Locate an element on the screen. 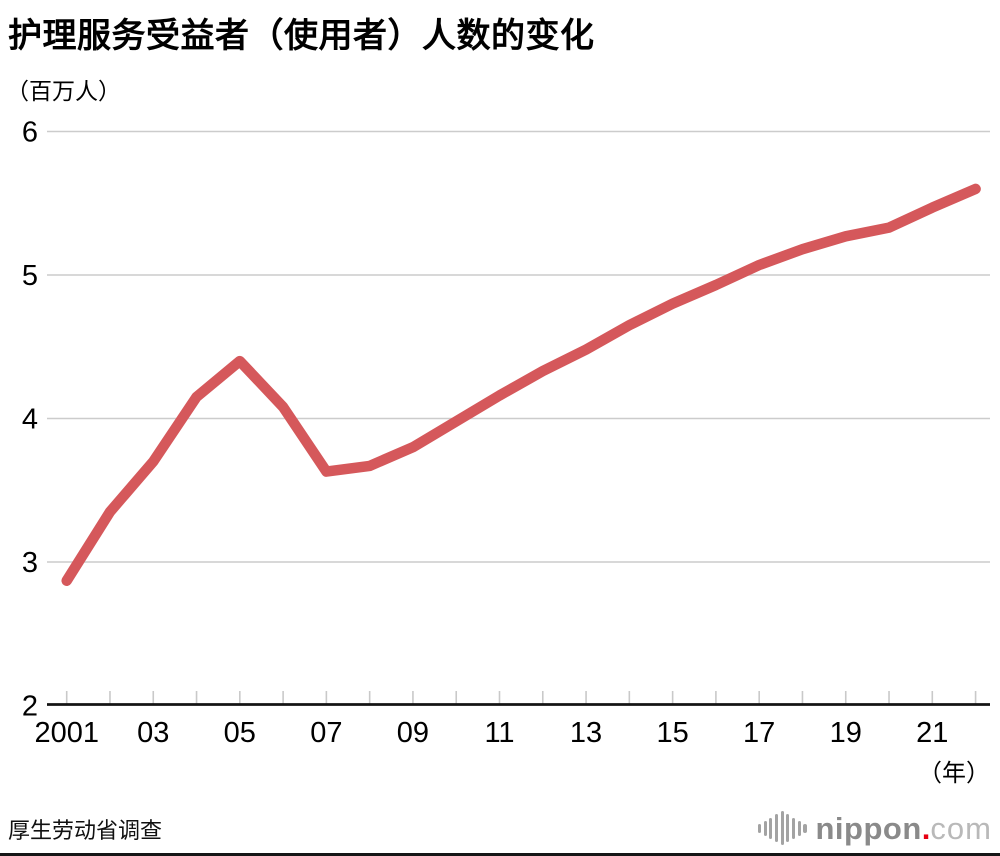 The height and width of the screenshot is (856, 1000). ytick-label-6: 6 is located at coordinates (30, 133).